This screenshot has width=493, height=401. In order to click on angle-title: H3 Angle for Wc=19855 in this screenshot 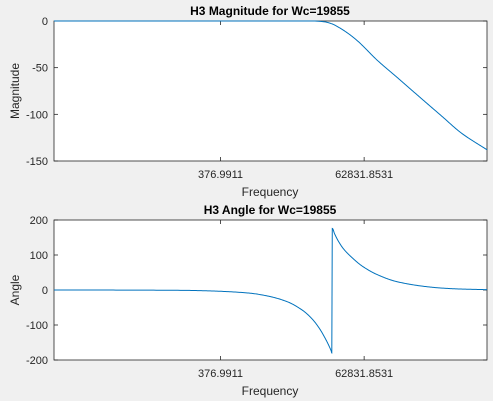, I will do `click(270, 210)`.